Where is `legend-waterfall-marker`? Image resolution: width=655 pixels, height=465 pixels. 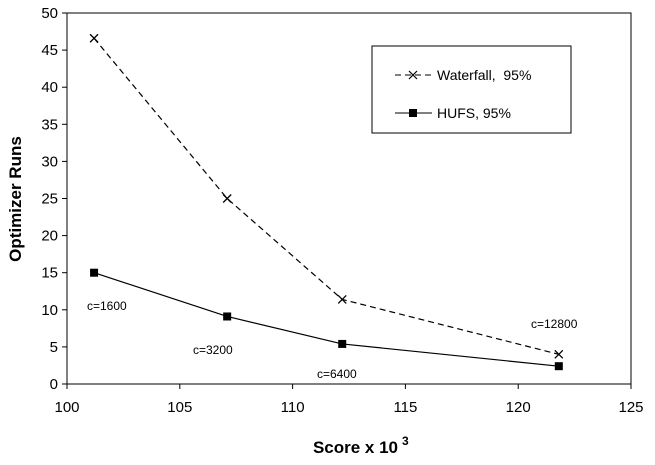 legend-waterfall-marker is located at coordinates (413, 75).